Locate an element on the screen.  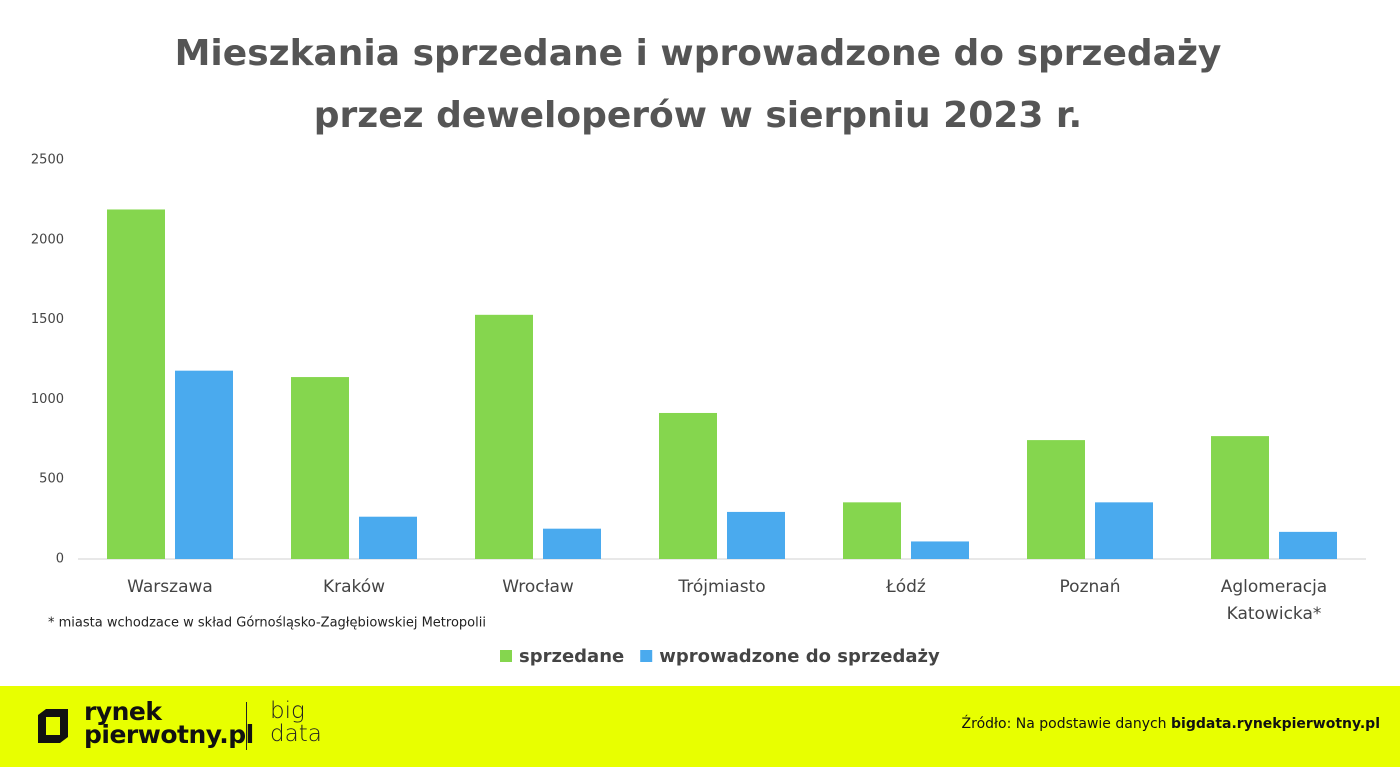
source-label: Źródło: Na podstawie danych is located at coordinates (1064, 724).